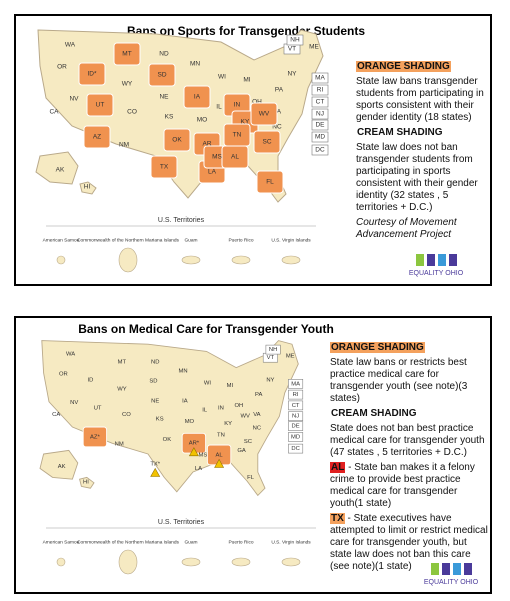 This screenshot has width=510, height=601. Describe the element at coordinates (205, 410) in the screenshot. I see `state-label: IL` at that location.